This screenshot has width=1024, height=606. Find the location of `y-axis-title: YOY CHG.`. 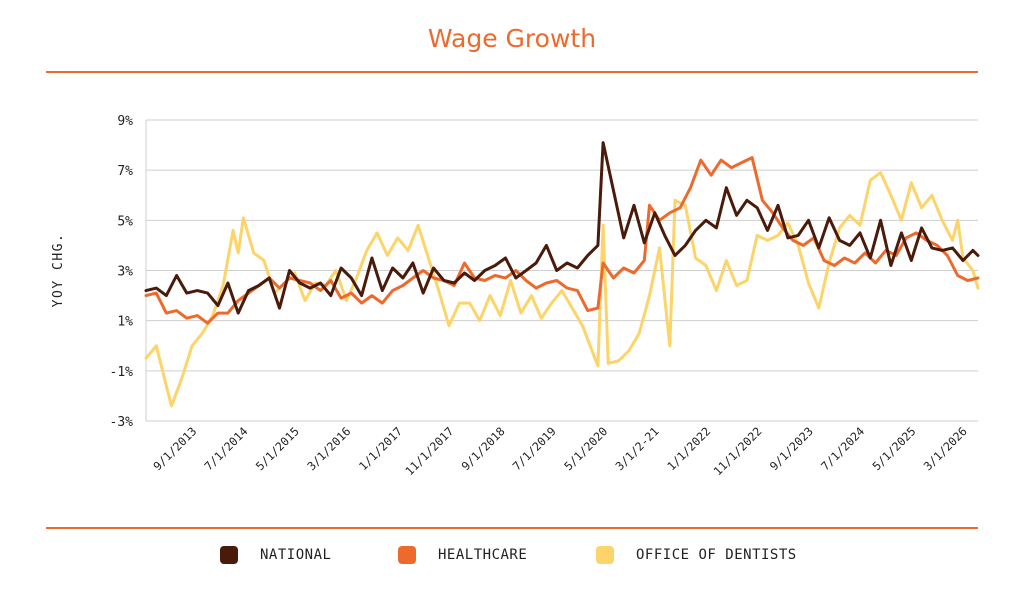

y-axis-title: YOY CHG. is located at coordinates (58, 270).